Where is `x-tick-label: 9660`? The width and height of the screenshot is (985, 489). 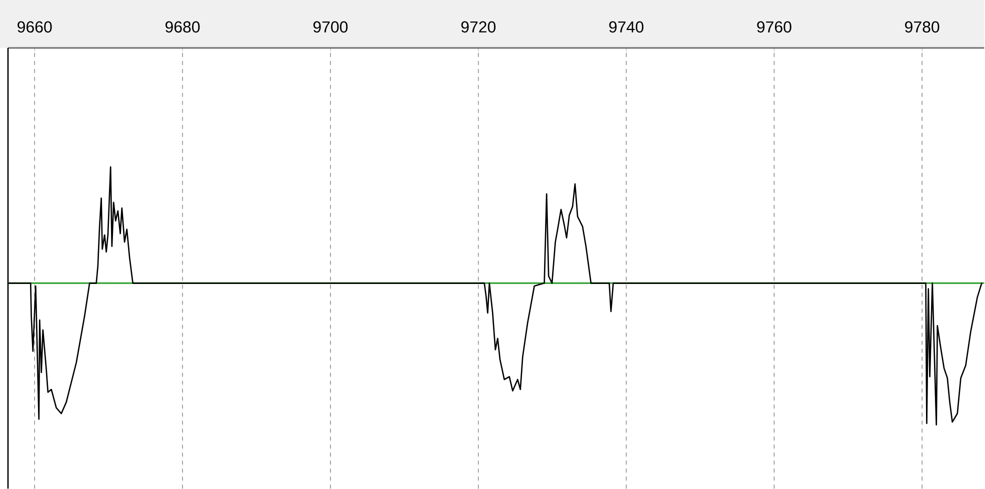
x-tick-label: 9660 is located at coordinates (35, 26).